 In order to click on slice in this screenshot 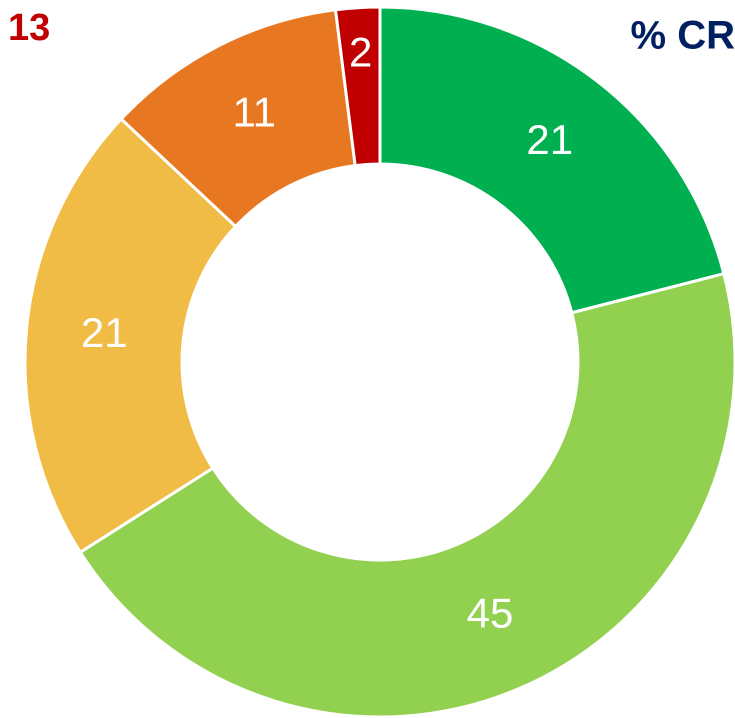, I will do `click(357, 86)`.